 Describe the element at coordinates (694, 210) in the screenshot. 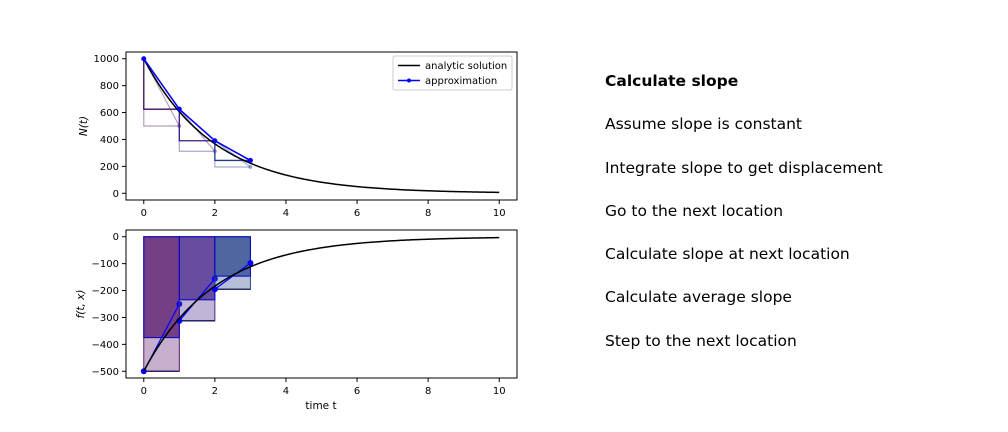

I see `step-item: Go to the next location` at that location.